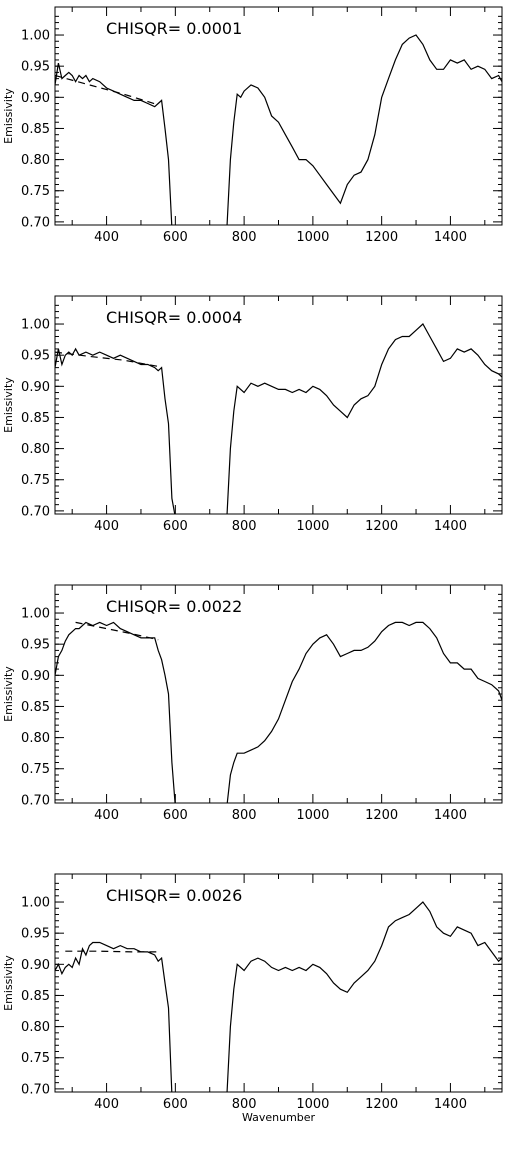 The image size is (506, 1156). Describe the element at coordinates (279, 1117) in the screenshot. I see `x-axis-label: Wavenumber` at that location.